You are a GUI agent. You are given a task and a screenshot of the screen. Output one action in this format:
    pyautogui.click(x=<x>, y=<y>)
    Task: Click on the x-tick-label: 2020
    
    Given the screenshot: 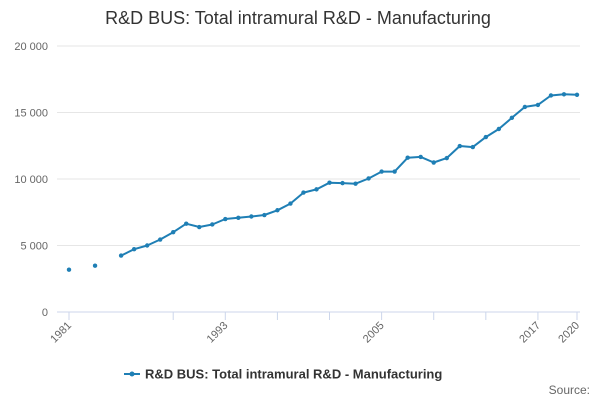 What is the action you would take?
    pyautogui.click(x=569, y=333)
    